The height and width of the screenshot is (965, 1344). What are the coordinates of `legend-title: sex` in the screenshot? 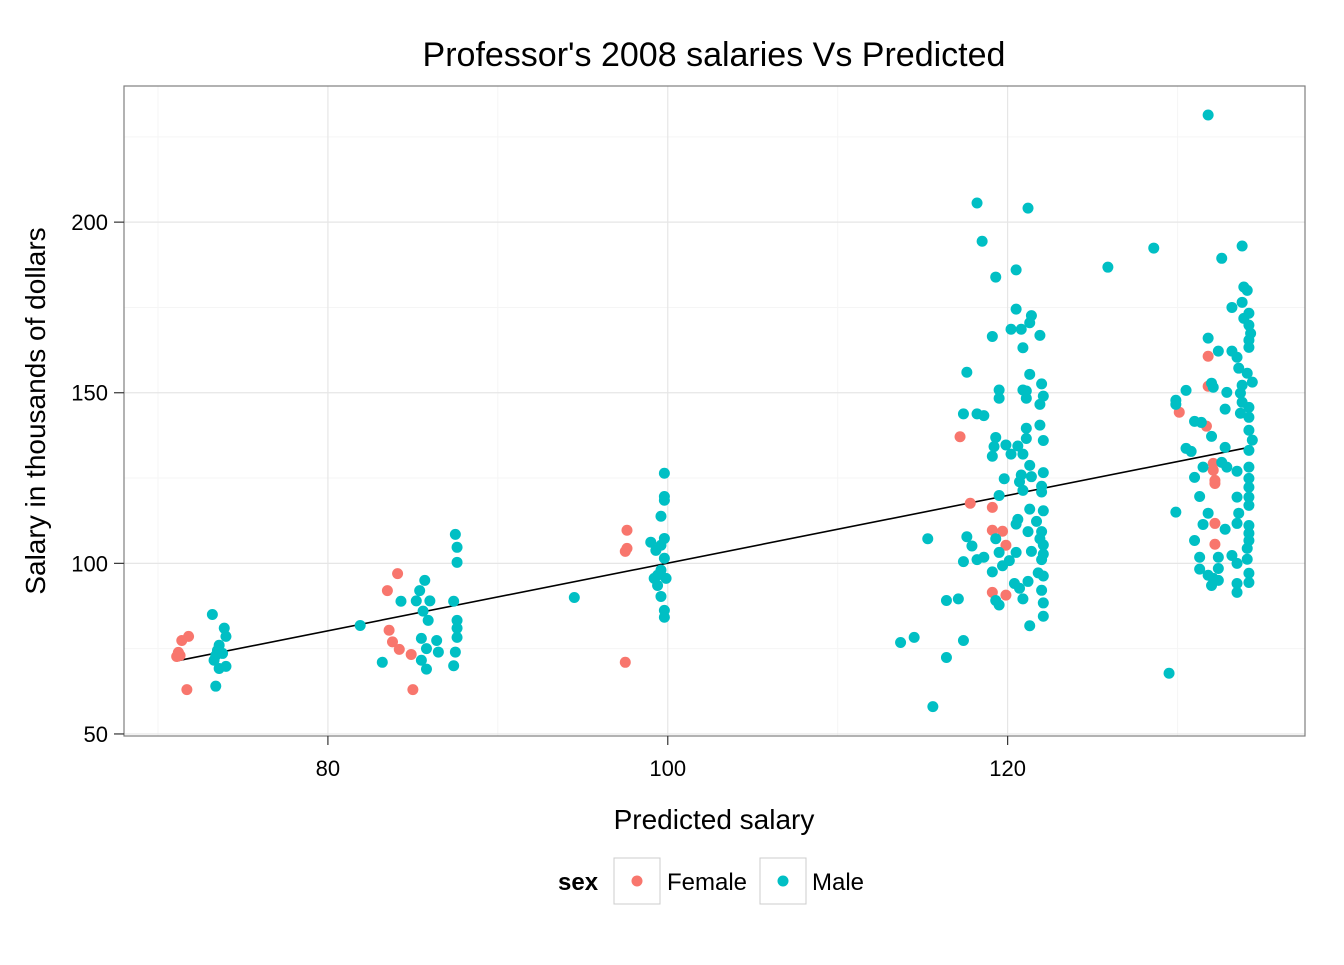 It's located at (578, 882).